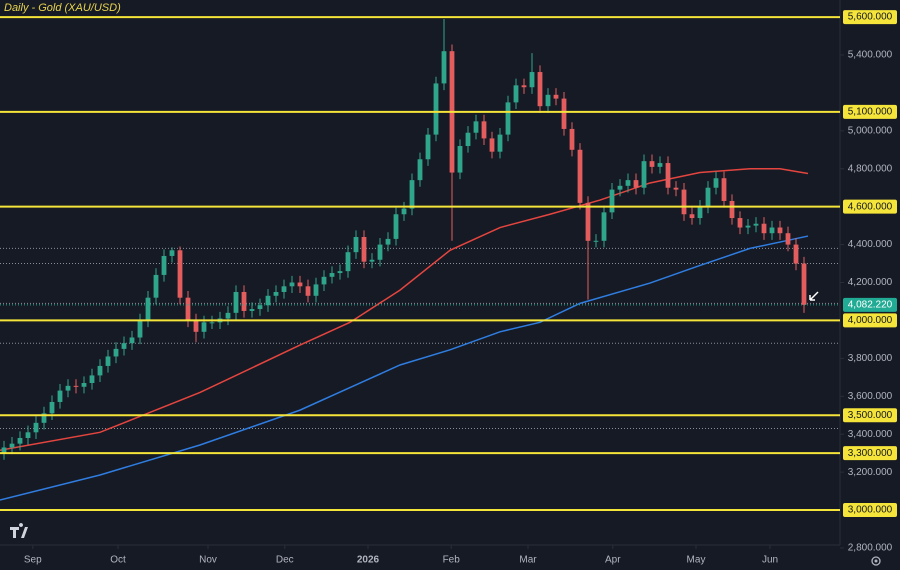 The image size is (900, 570). What do you see at coordinates (814, 296) in the screenshot?
I see `cursor-arrow` at bounding box center [814, 296].